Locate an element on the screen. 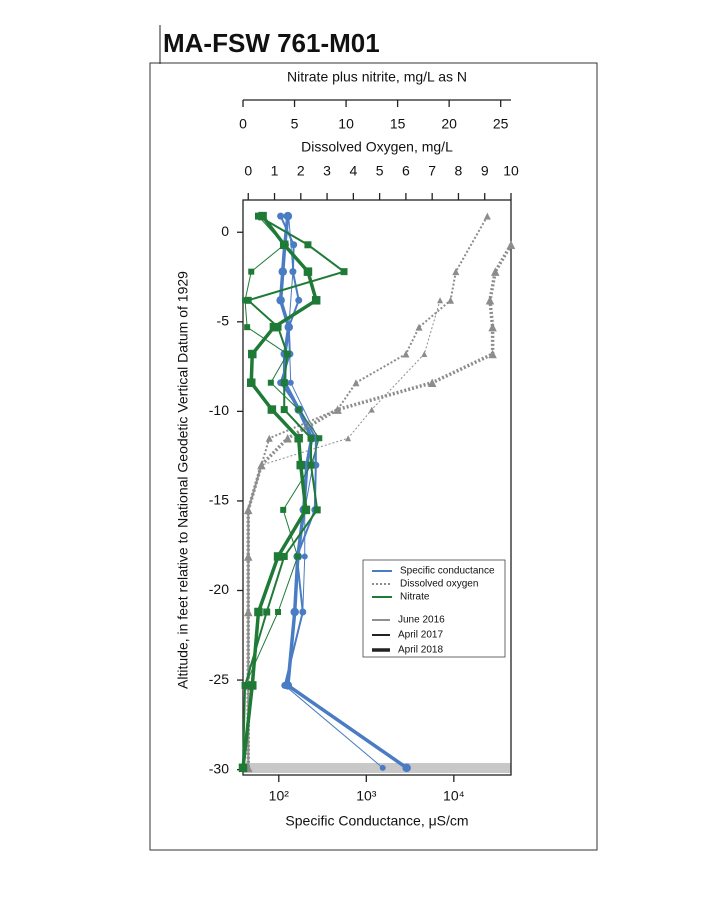  x-tick-label: 3 is located at coordinates (327, 171).